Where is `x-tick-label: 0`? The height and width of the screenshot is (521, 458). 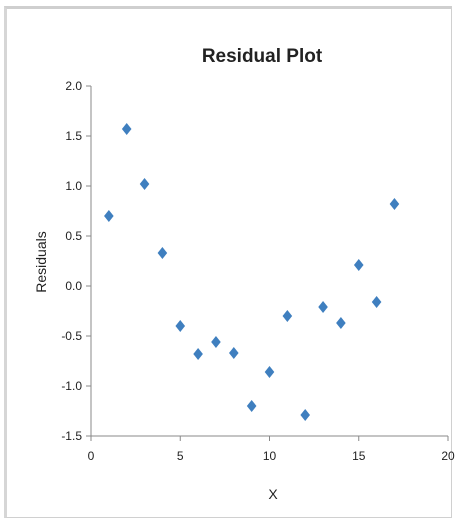
x-tick-label: 0 is located at coordinates (91, 456).